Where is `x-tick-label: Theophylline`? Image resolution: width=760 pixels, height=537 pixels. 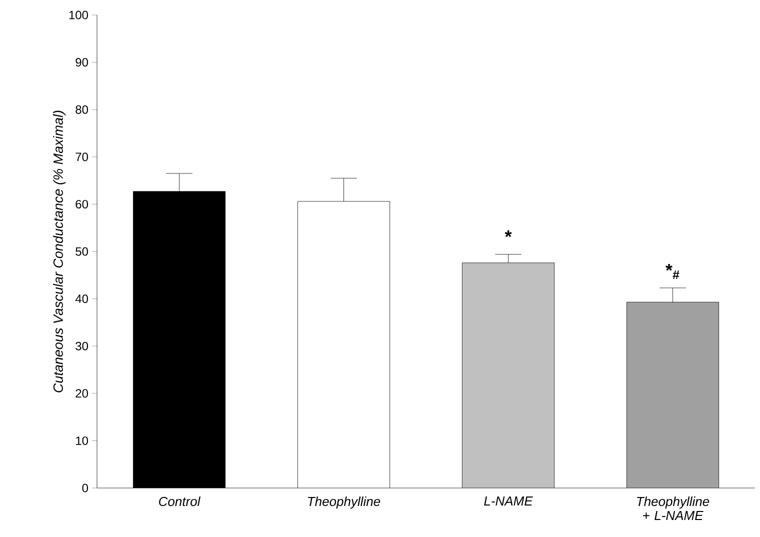
x-tick-label: Theophylline is located at coordinates (344, 502).